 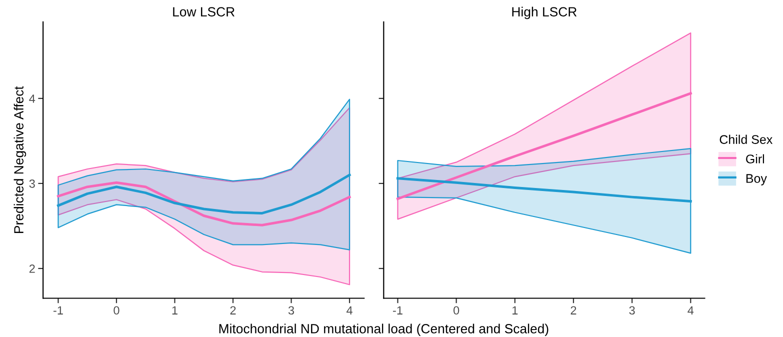 I want to click on y-tick-label: 4, so click(x=32, y=98).